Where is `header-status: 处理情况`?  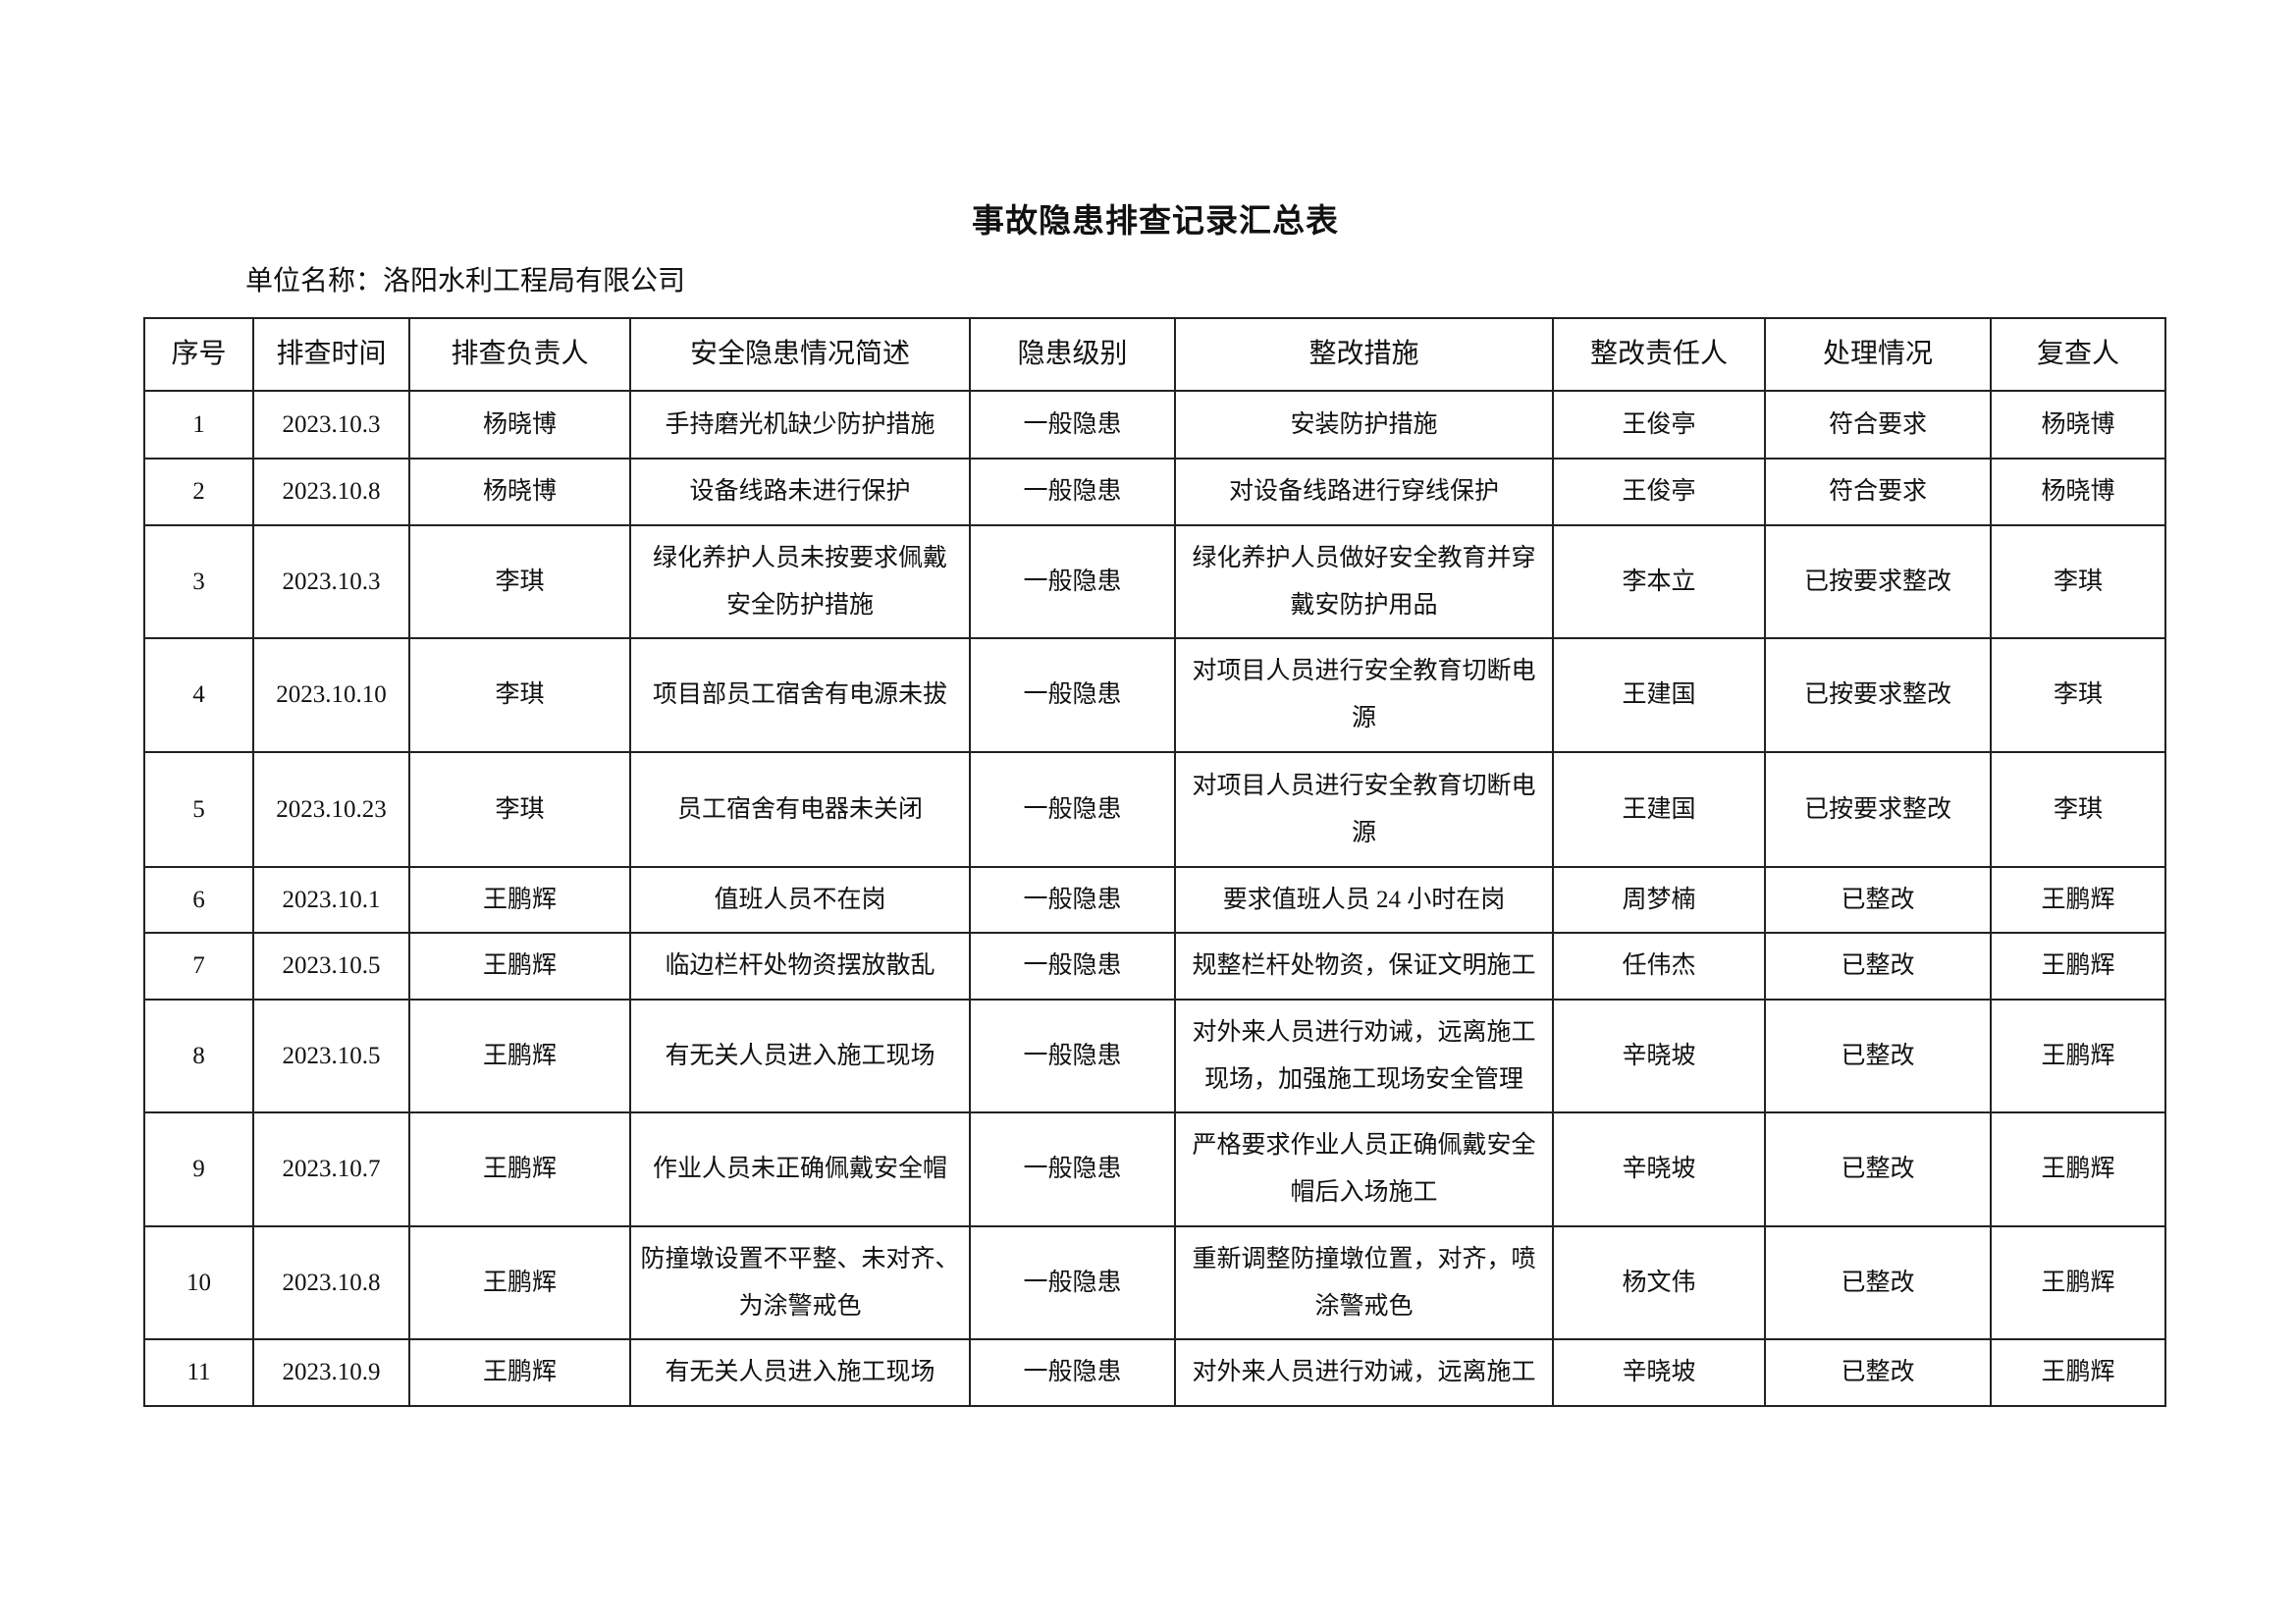 header-status: 处理情况 is located at coordinates (1878, 354).